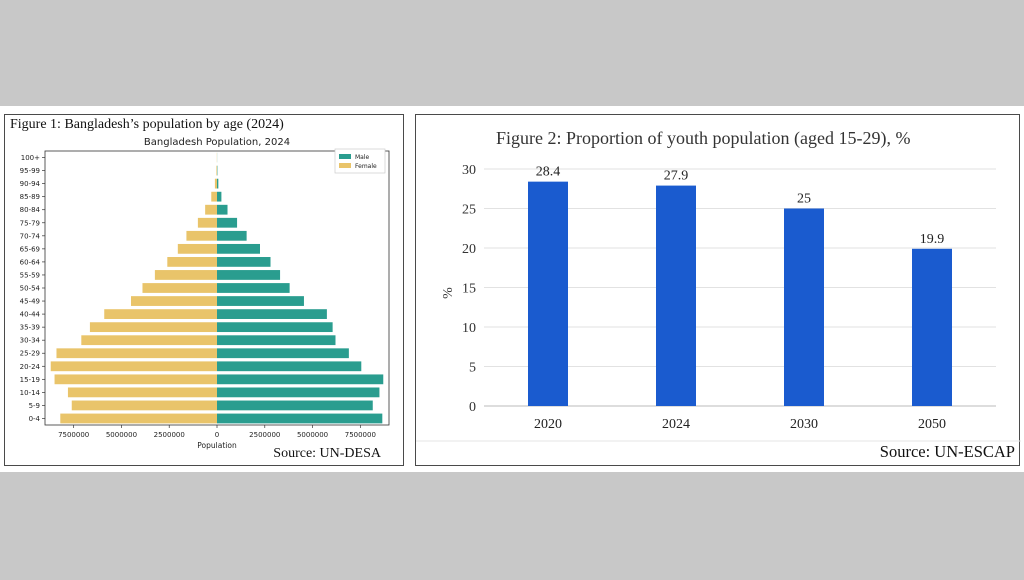 Image resolution: width=1024 pixels, height=580 pixels. Describe the element at coordinates (932, 327) in the screenshot. I see `bar-2050` at that location.